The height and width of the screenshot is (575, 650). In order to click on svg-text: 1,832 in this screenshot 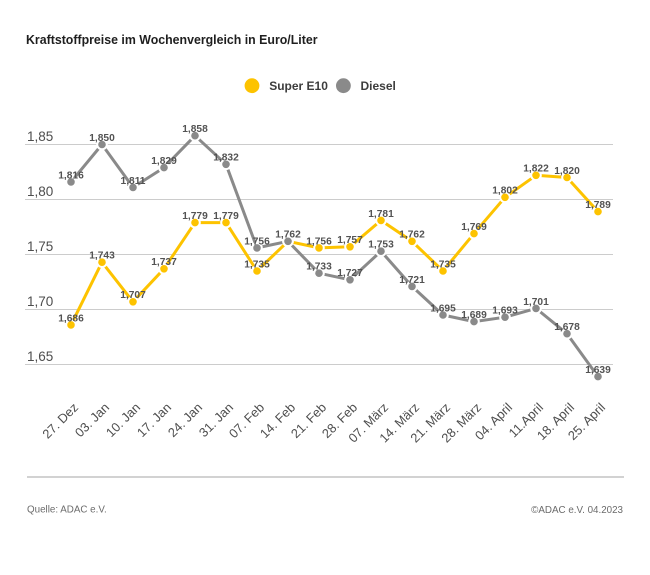, I will do `click(226, 158)`.